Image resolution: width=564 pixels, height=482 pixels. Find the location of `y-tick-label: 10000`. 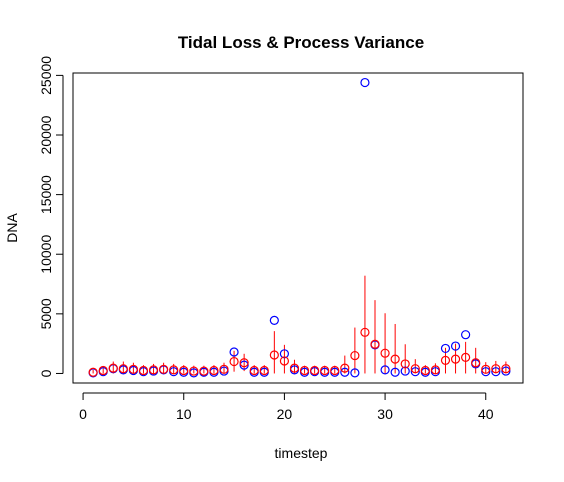

y-tick-label: 10000 is located at coordinates (46, 254).